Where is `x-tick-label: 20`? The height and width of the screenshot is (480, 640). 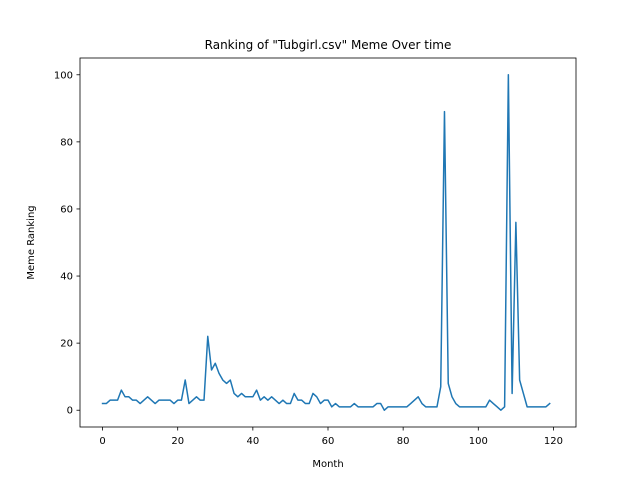
x-tick-label: 20 is located at coordinates (177, 441).